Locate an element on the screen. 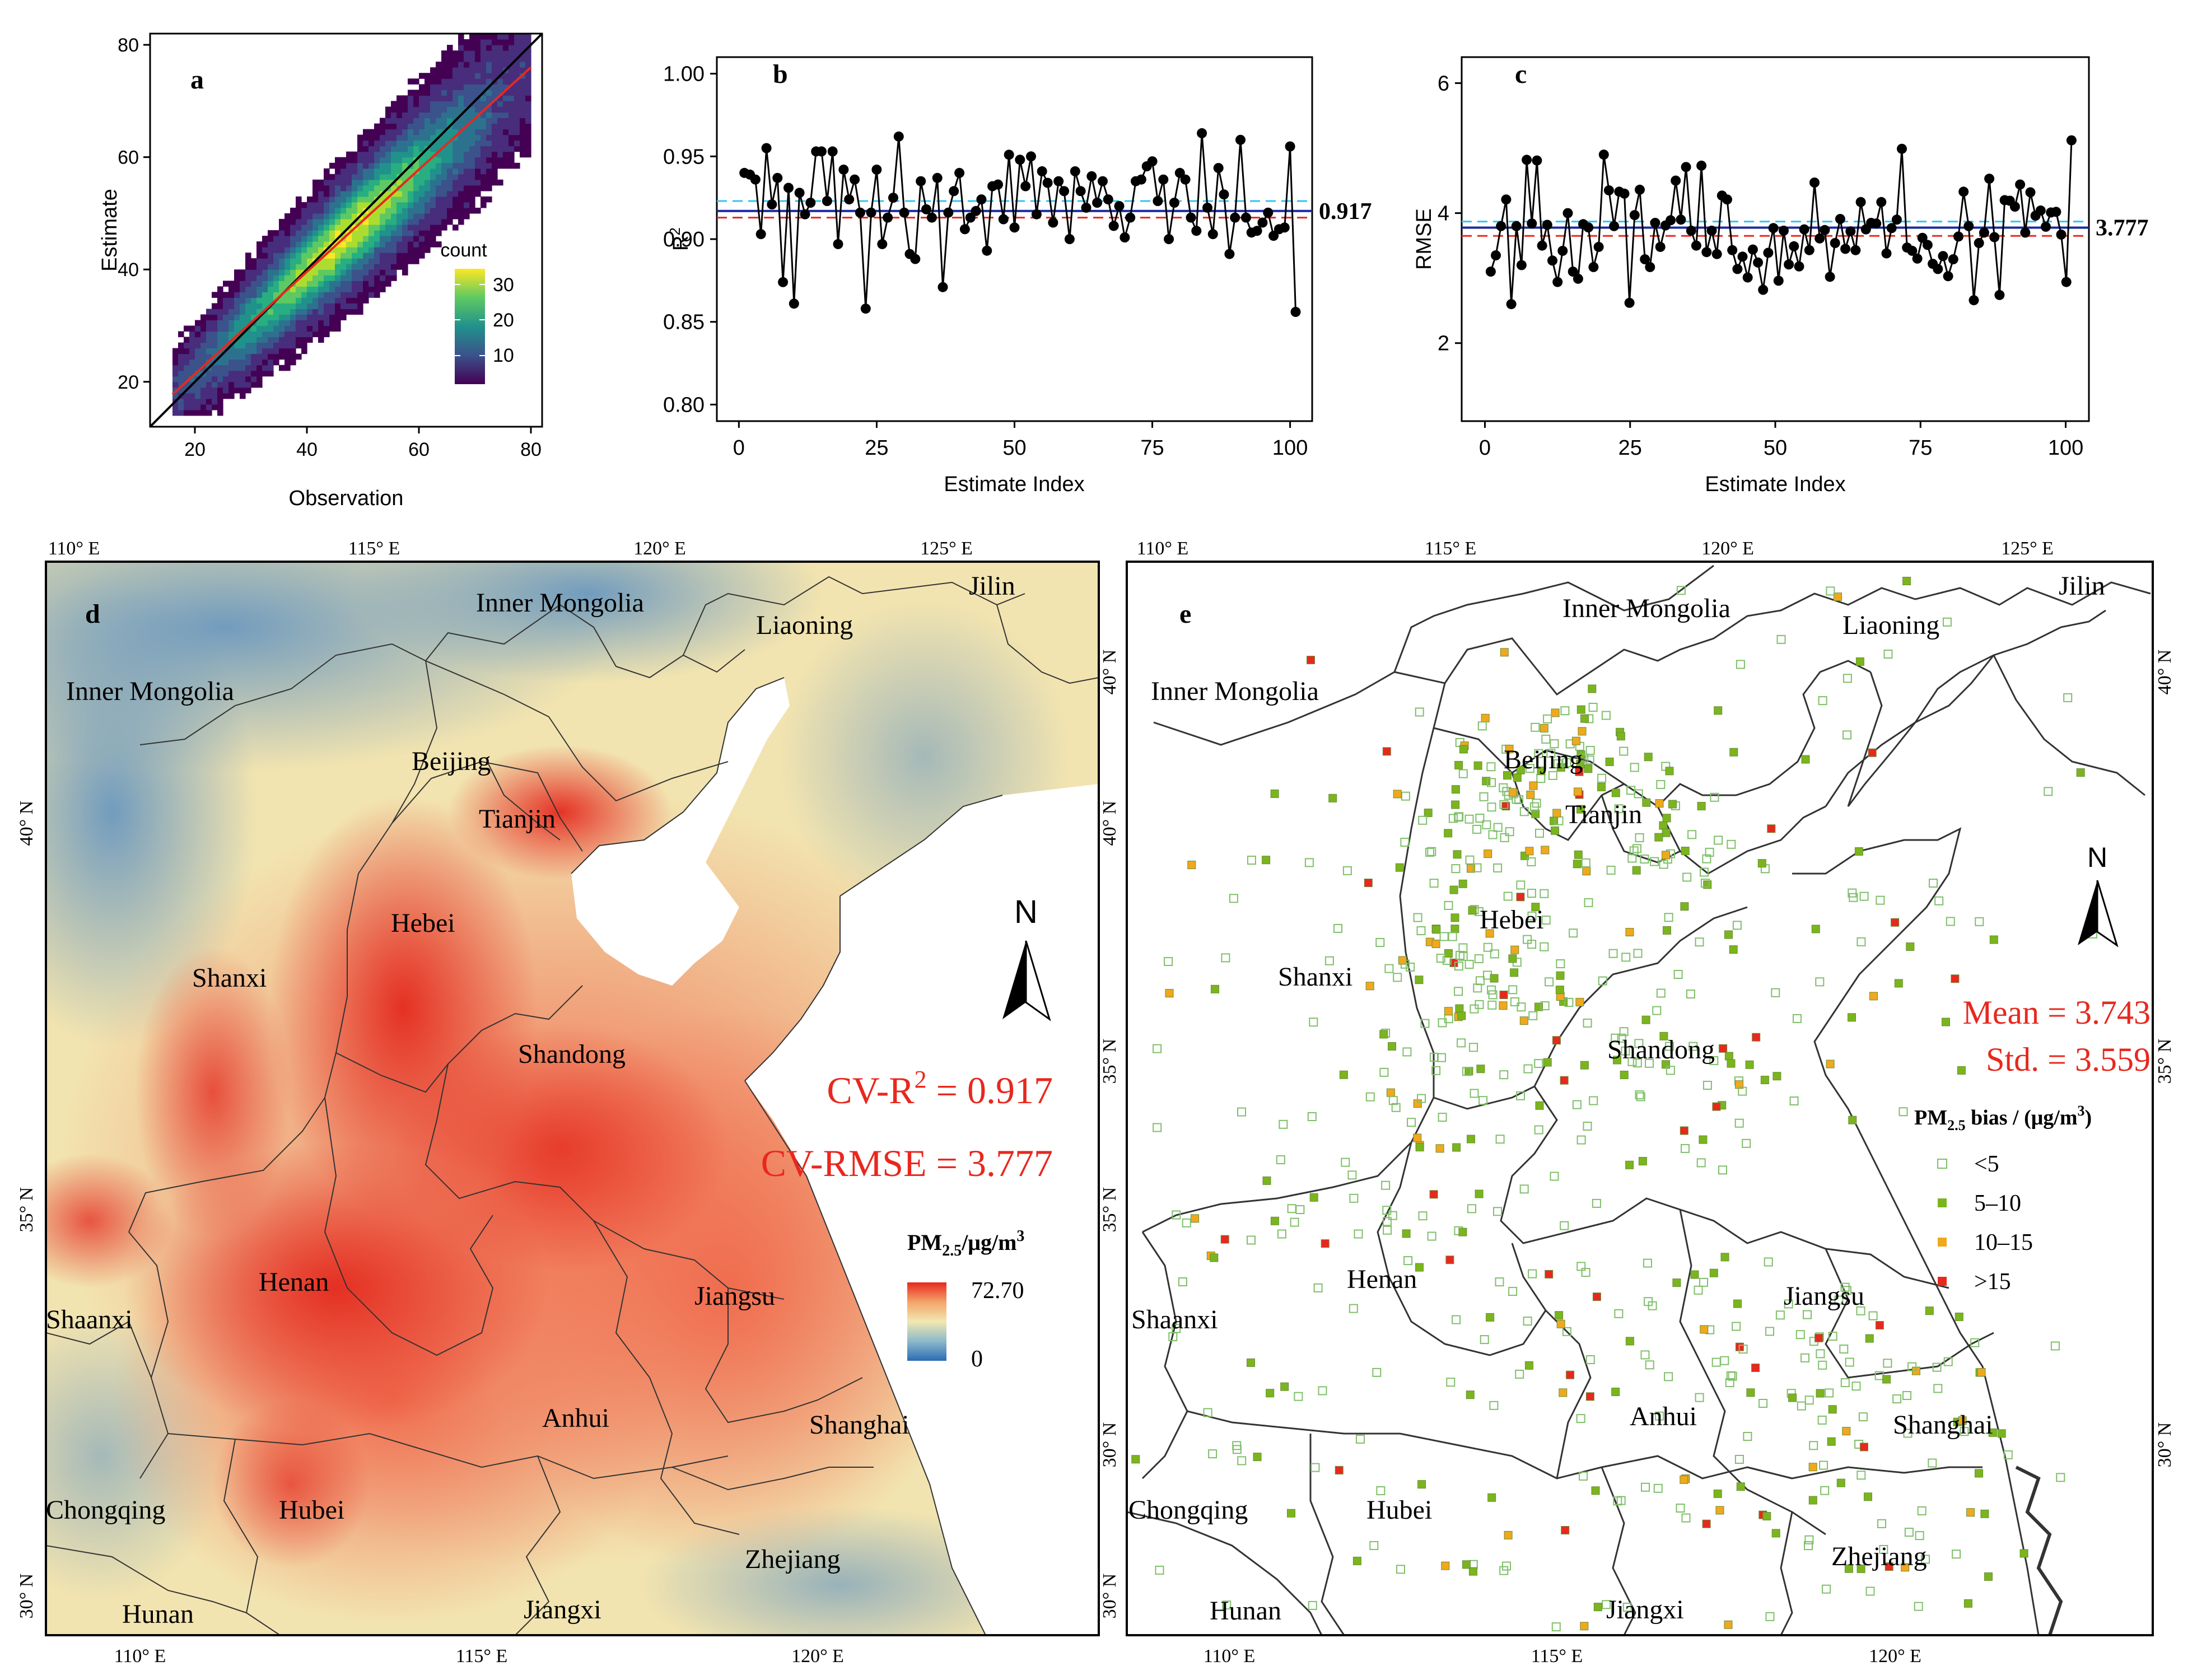 The width and height of the screenshot is (2197, 1680). a-x-tick-label: 60 is located at coordinates (419, 450).